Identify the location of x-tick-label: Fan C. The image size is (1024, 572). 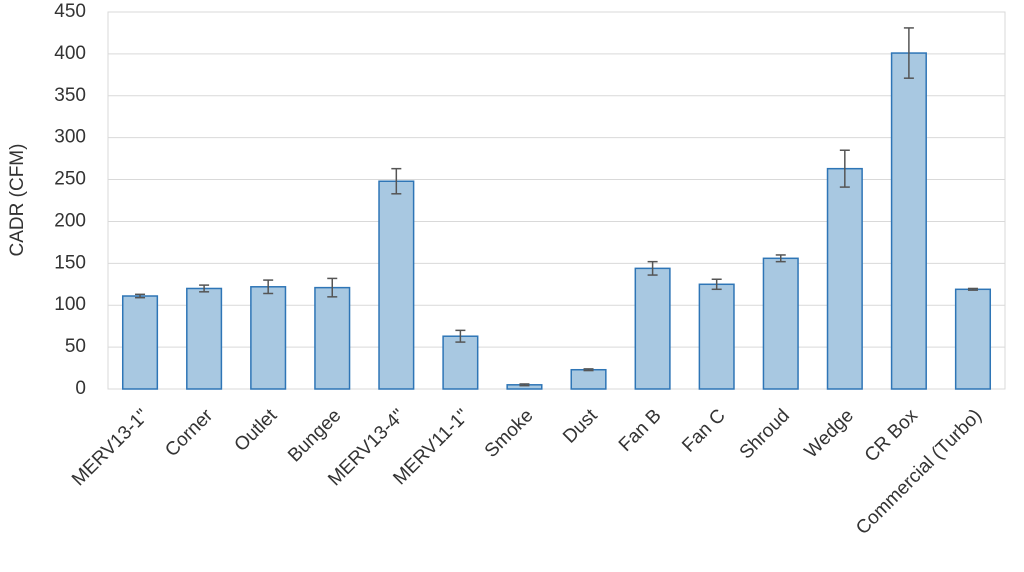
(703, 430).